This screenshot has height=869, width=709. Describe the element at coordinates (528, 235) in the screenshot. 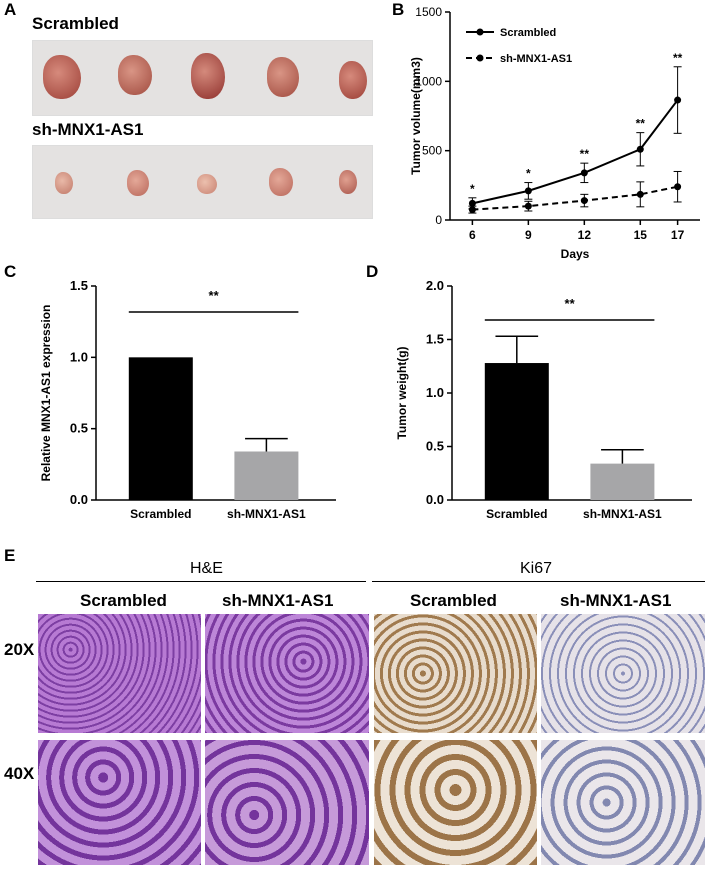

I see `x-tick-label: 9` at that location.